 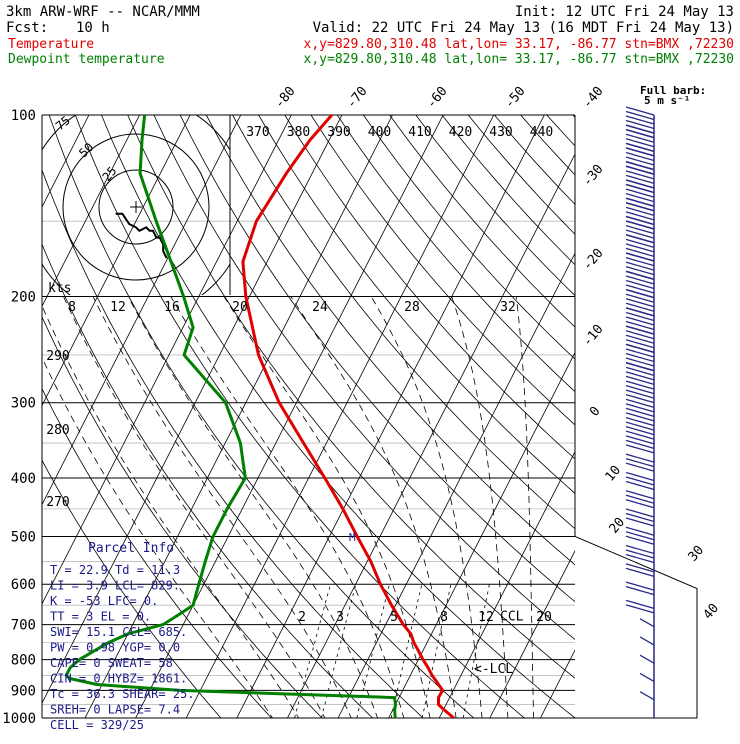 I want to click on isotherm-label: -60, so click(x=437, y=98).